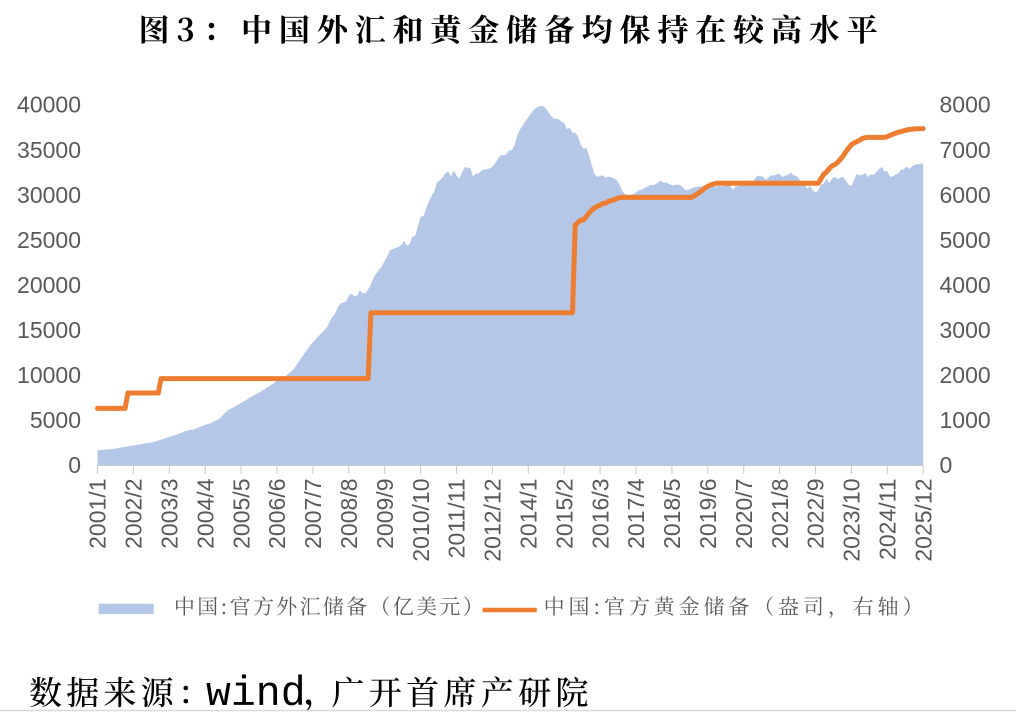 The width and height of the screenshot is (1016, 715). I want to click on svg-text: wind, so click(256, 693).